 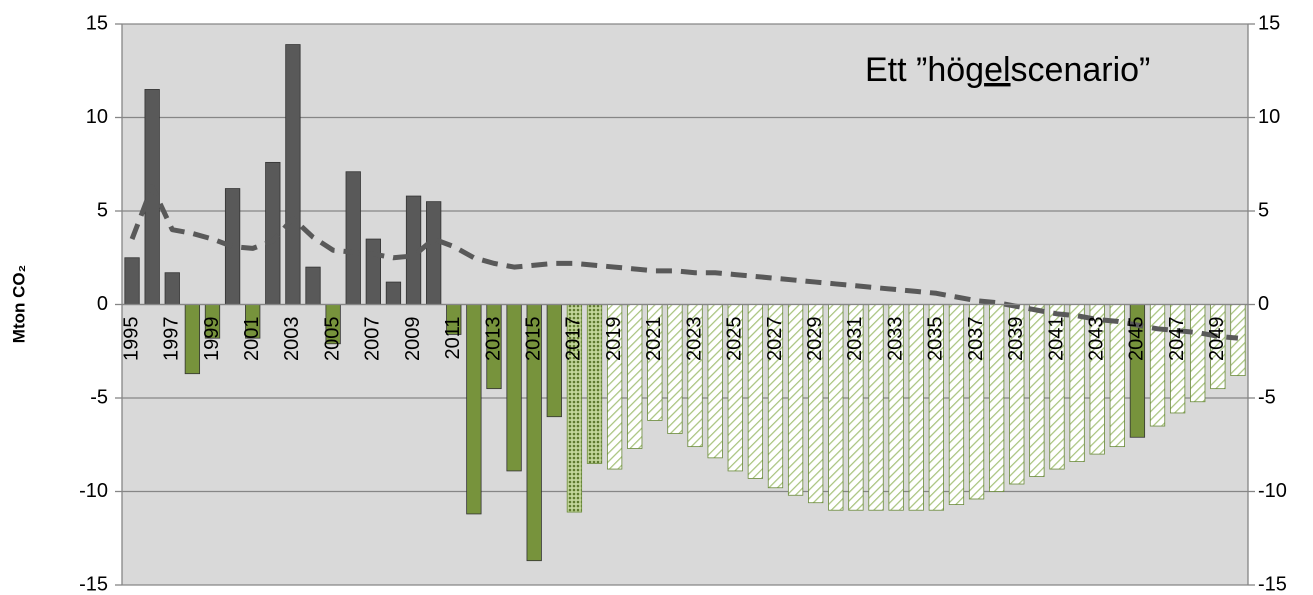 I want to click on x-tick-label: 1995, so click(x=131, y=339).